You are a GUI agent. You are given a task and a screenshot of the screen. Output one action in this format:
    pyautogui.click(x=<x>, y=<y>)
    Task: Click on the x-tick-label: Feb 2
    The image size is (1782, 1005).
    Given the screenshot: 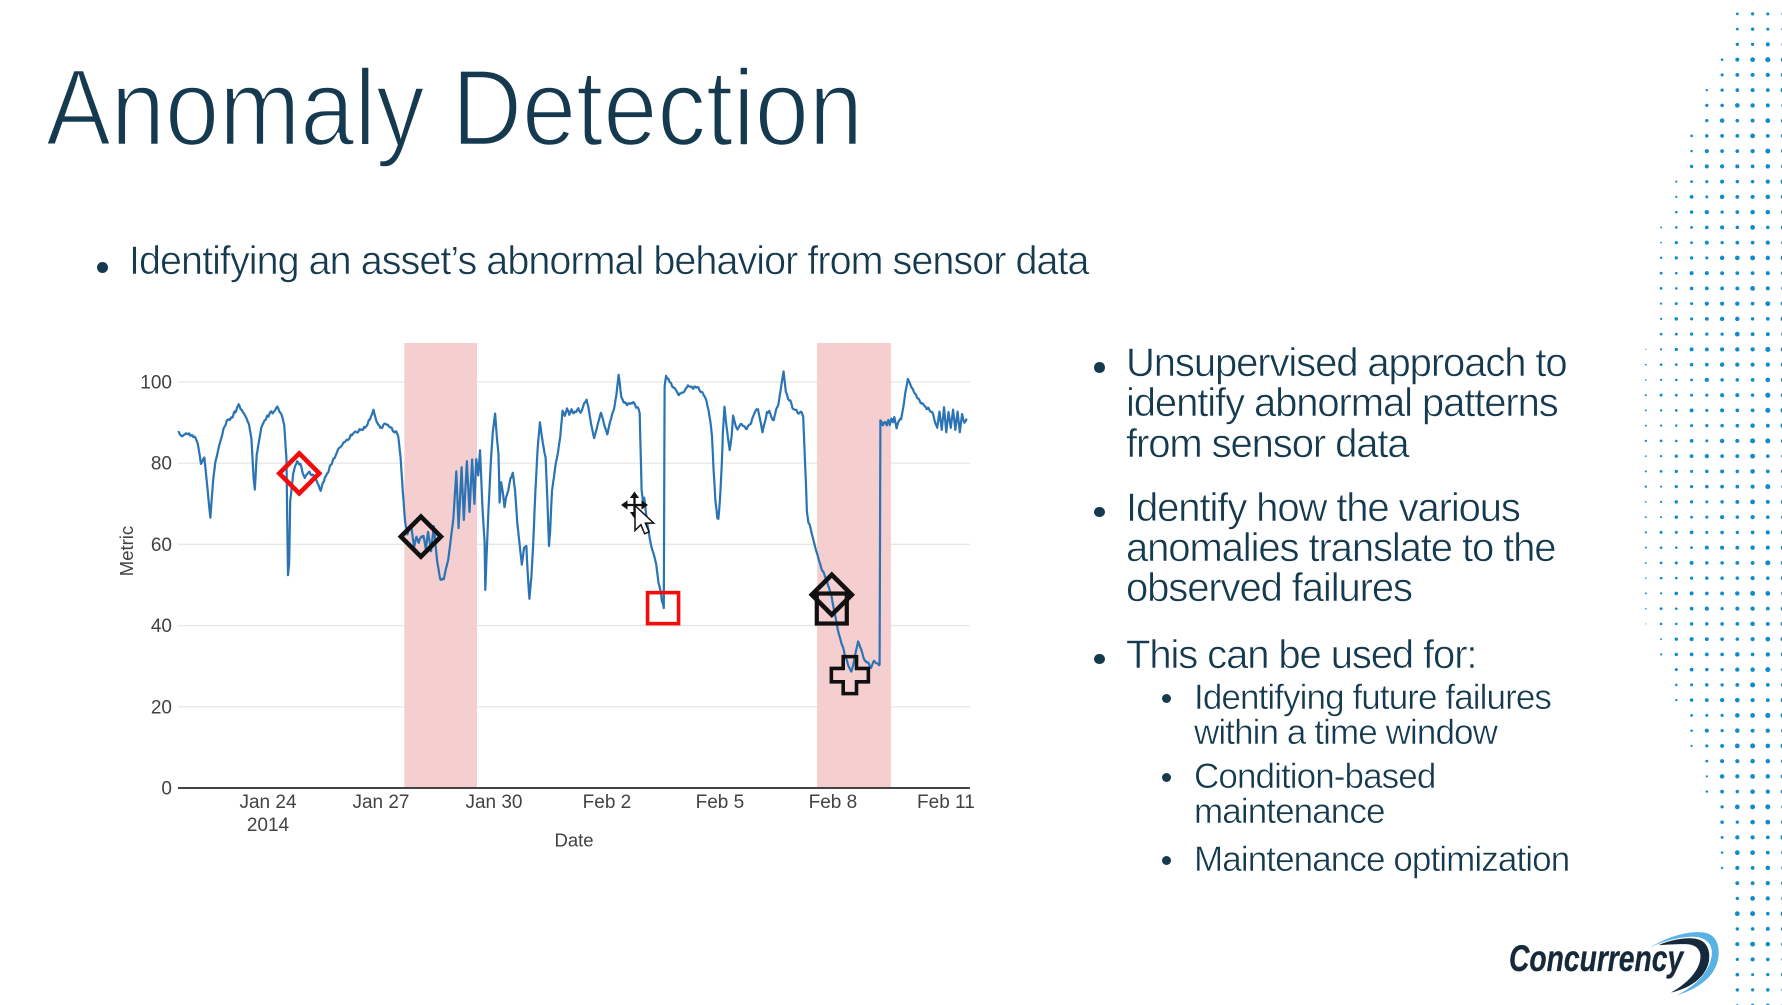 What is the action you would take?
    pyautogui.click(x=607, y=802)
    